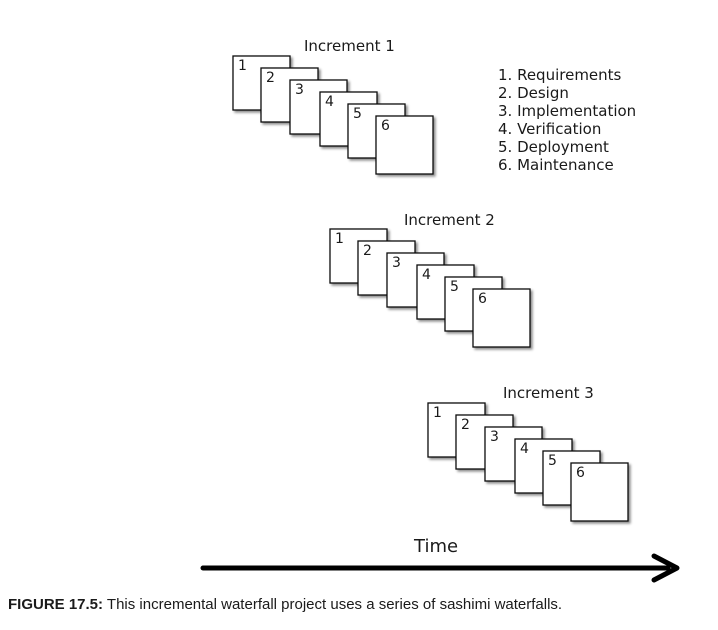 The height and width of the screenshot is (630, 718). I want to click on increment-1-phase-6-box: 6, so click(404, 145).